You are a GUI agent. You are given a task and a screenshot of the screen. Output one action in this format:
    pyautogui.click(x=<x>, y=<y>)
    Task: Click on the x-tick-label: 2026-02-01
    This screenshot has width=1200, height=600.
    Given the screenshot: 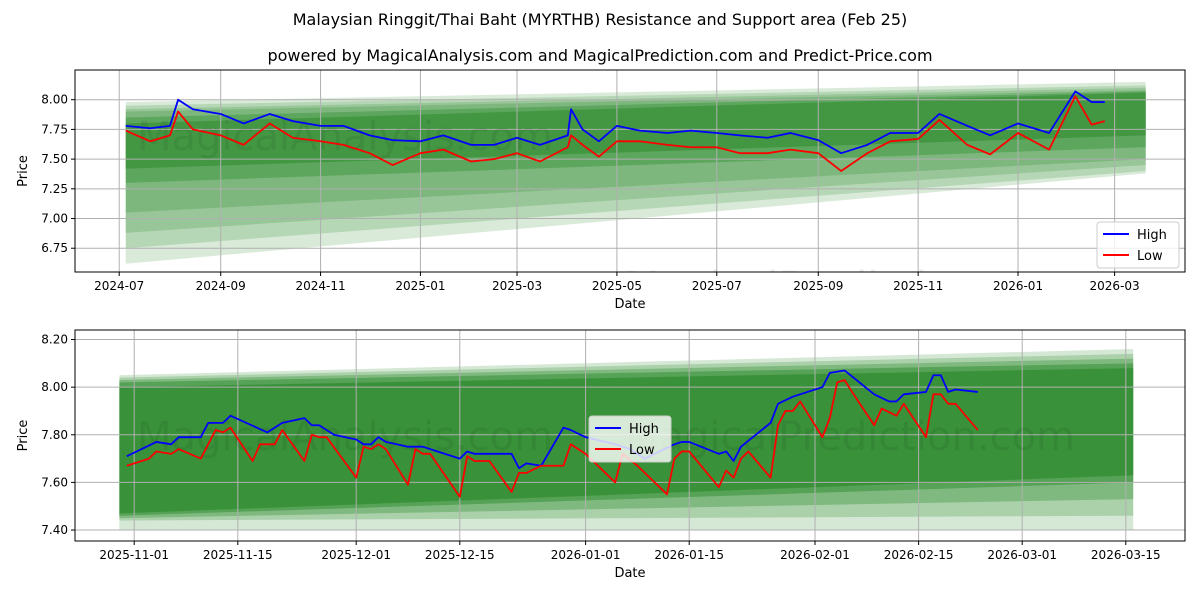 What is the action you would take?
    pyautogui.click(x=815, y=555)
    